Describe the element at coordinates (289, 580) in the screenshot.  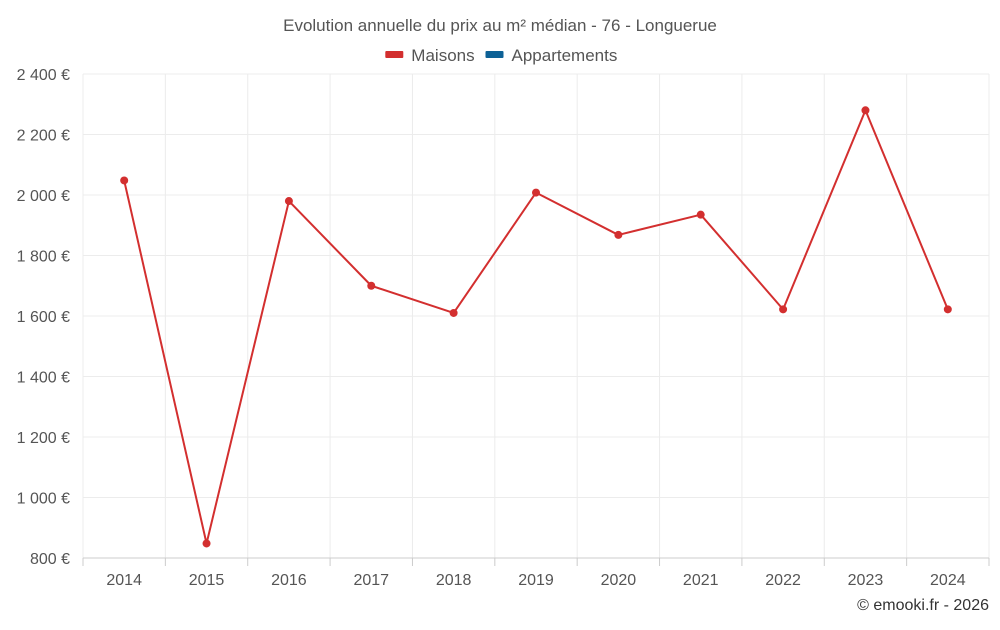
I see `x-tick-label: 2016` at that location.